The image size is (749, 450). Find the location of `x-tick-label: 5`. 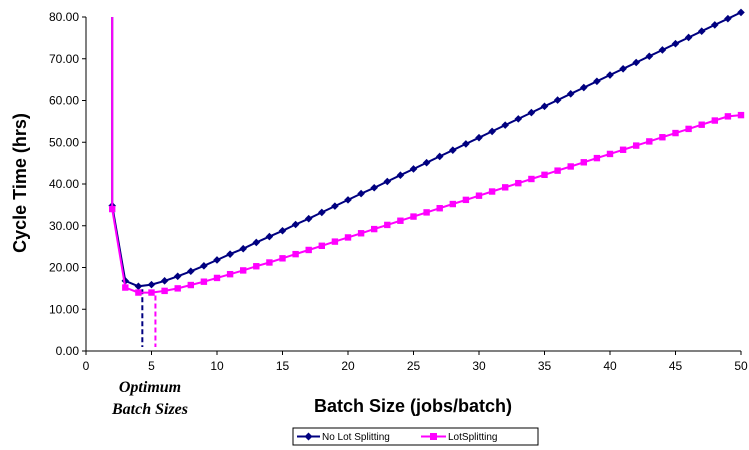

x-tick-label: 5 is located at coordinates (151, 366).